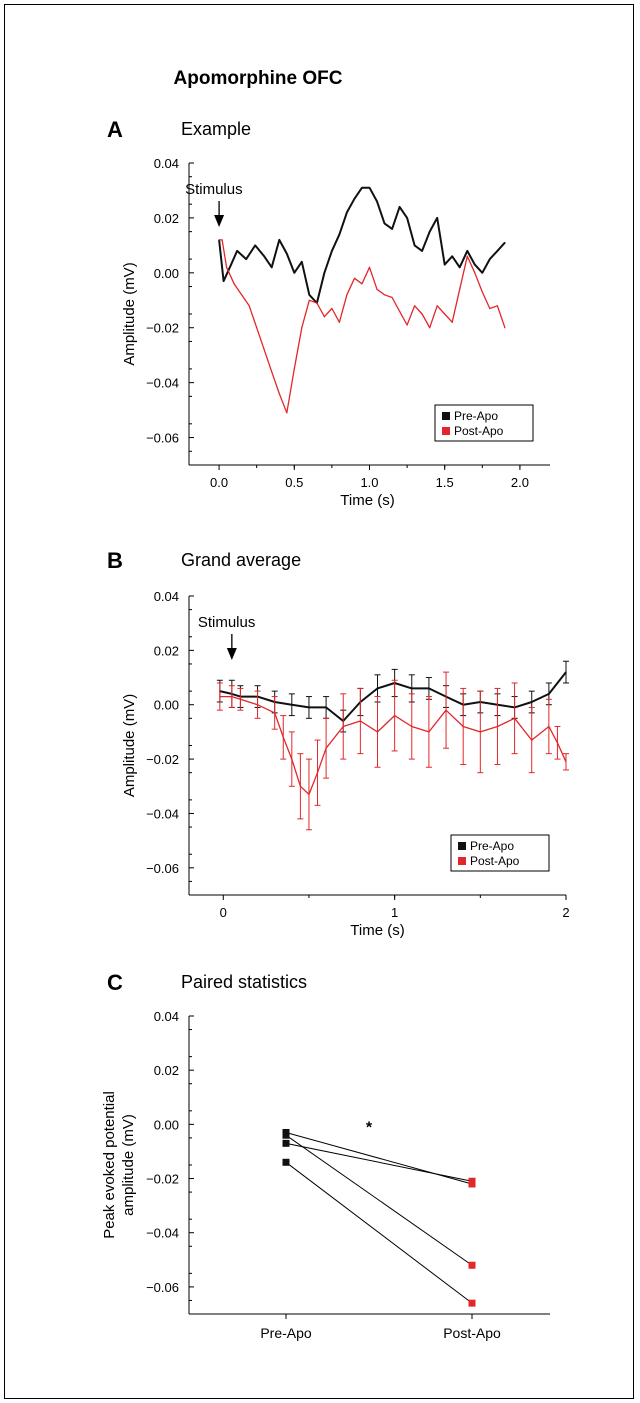  I want to click on y-tick-label: −0.06, so click(162, 1287).